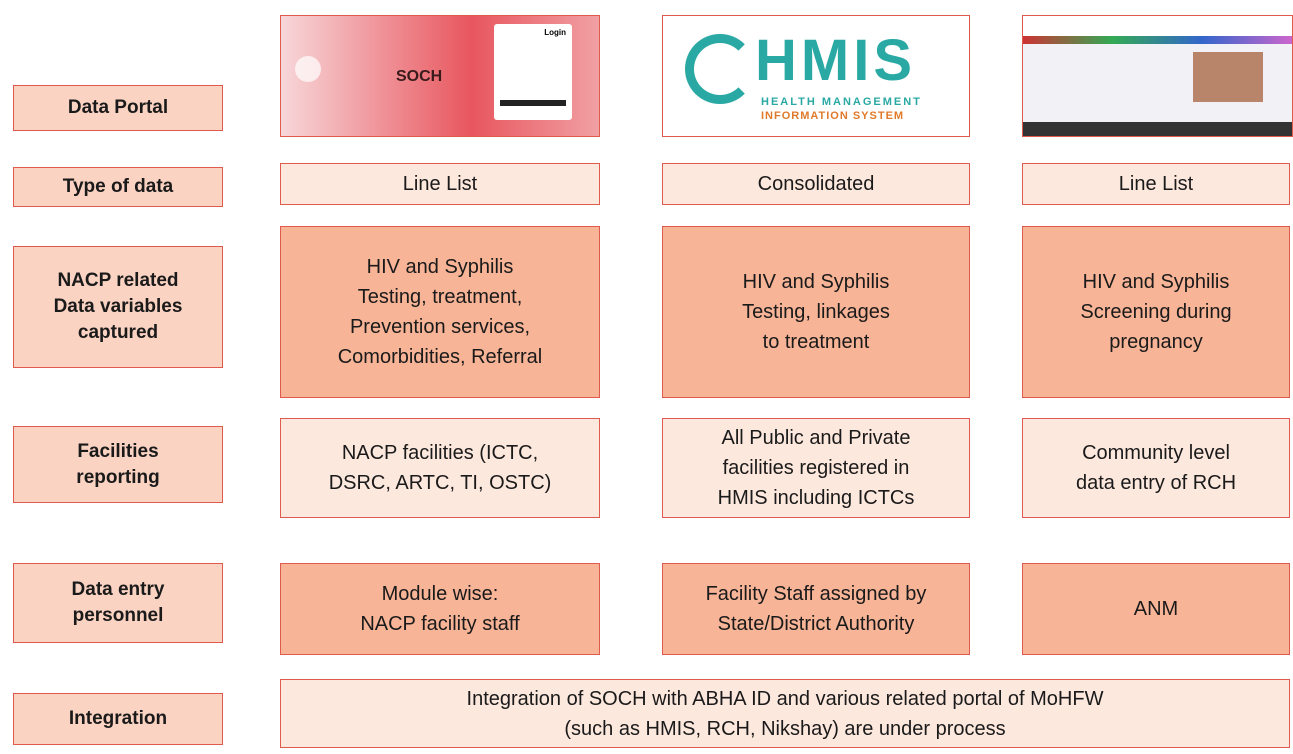 This screenshot has height=754, width=1293. I want to click on text-line: Module wise:, so click(440, 594).